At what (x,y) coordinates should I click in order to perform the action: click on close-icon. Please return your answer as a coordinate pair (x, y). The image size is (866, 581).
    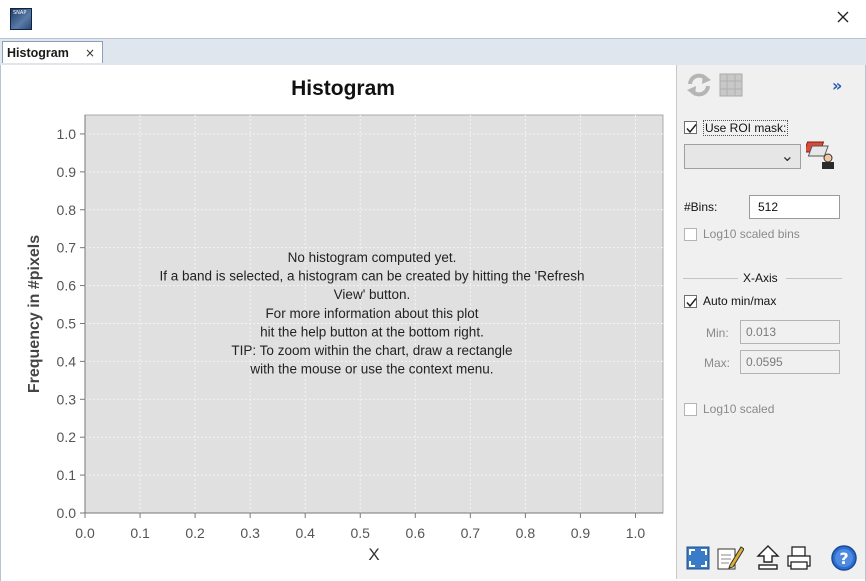
    Looking at the image, I should click on (843, 17).